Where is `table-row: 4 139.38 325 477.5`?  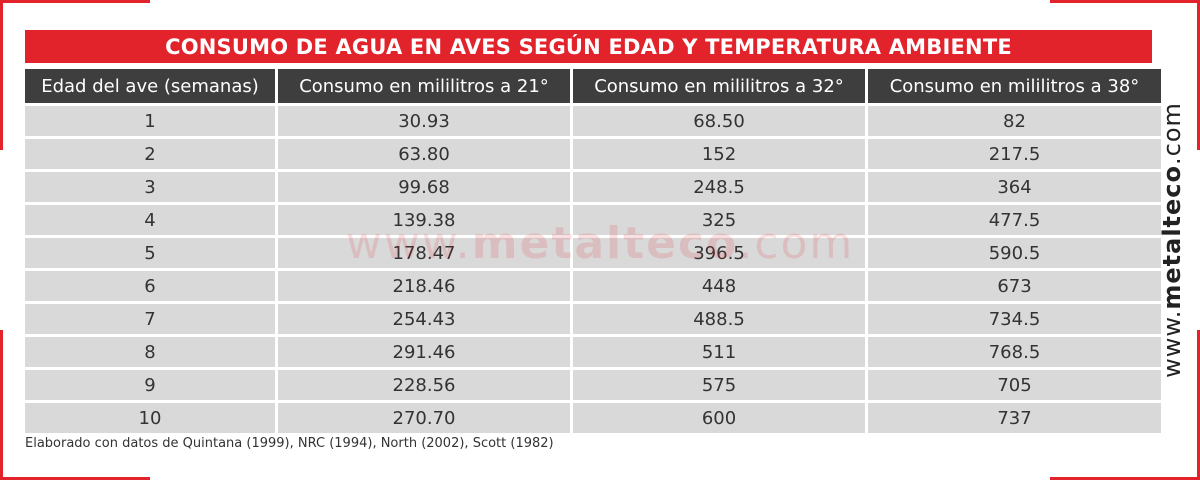
table-row: 4 139.38 325 477.5 is located at coordinates (593, 220).